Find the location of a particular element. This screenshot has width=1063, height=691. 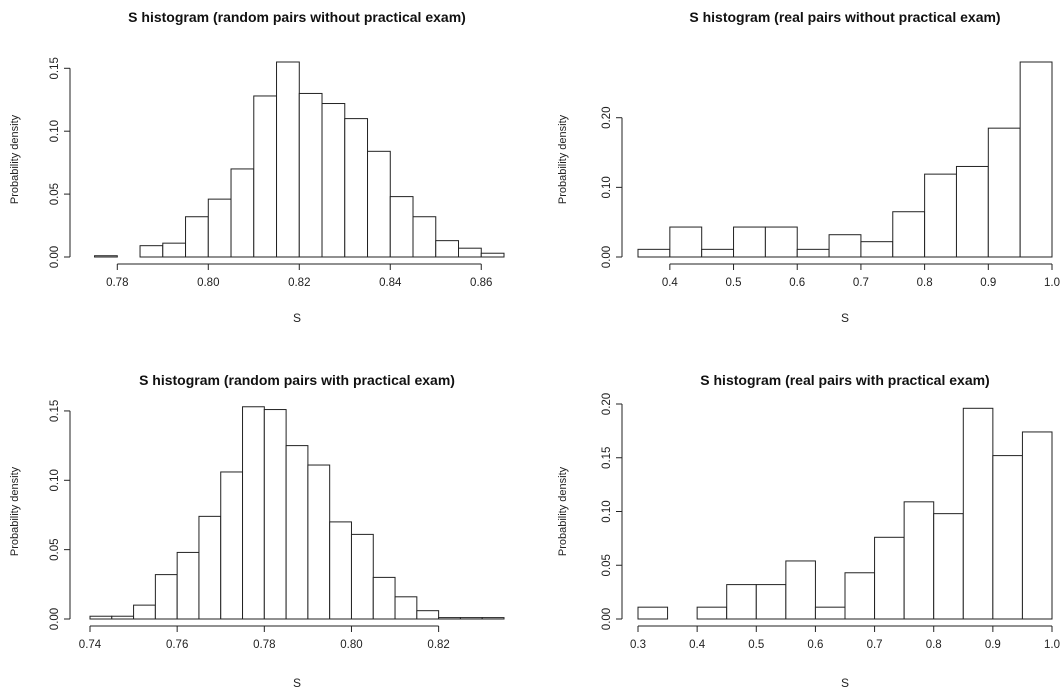

x-tick-label: 0.7 is located at coordinates (875, 645).